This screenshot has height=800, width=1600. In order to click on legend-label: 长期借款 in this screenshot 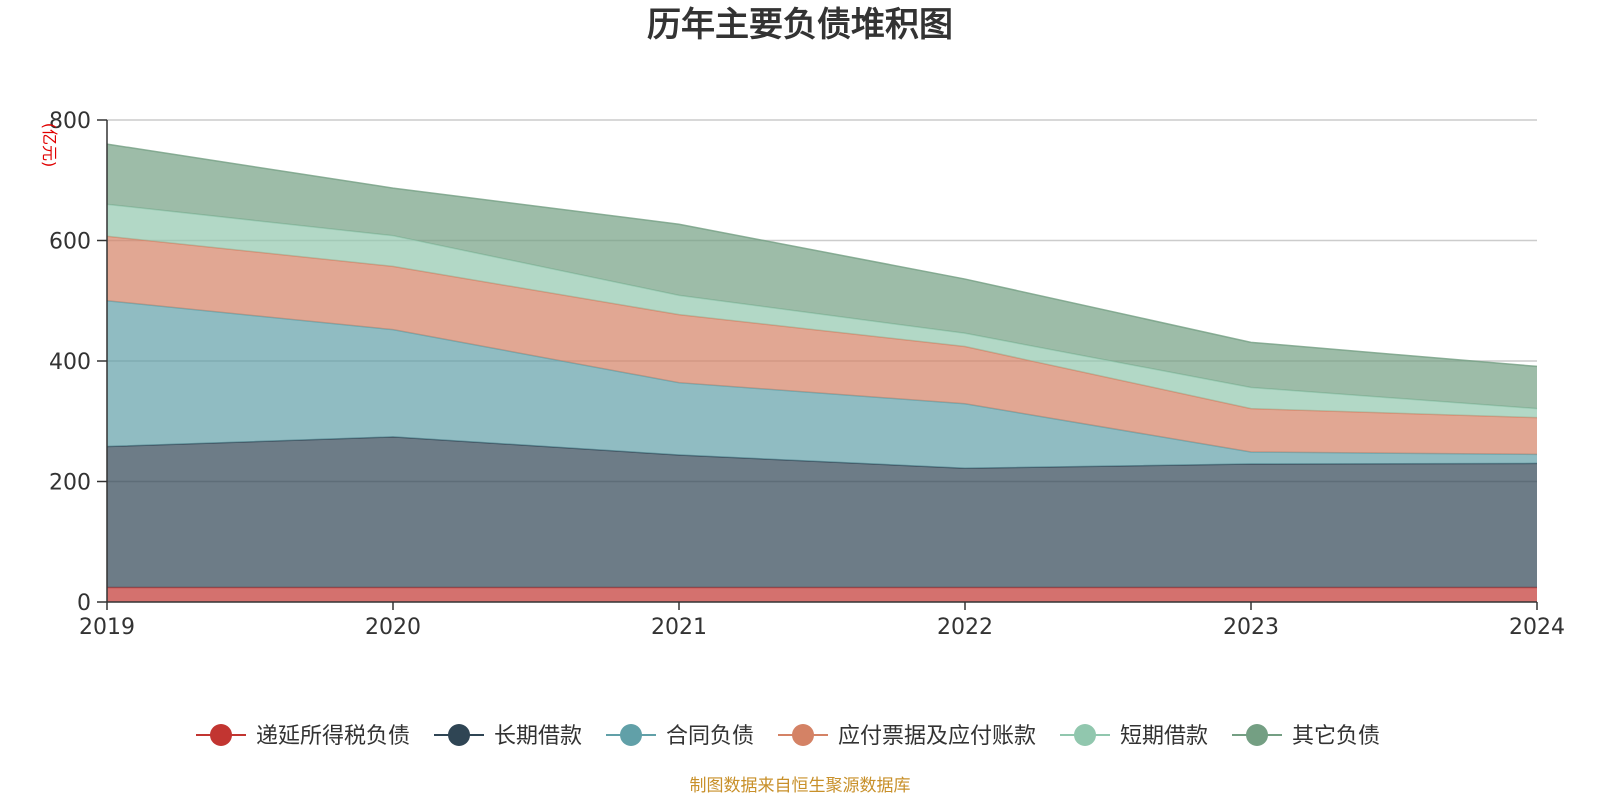, I will do `click(538, 736)`.